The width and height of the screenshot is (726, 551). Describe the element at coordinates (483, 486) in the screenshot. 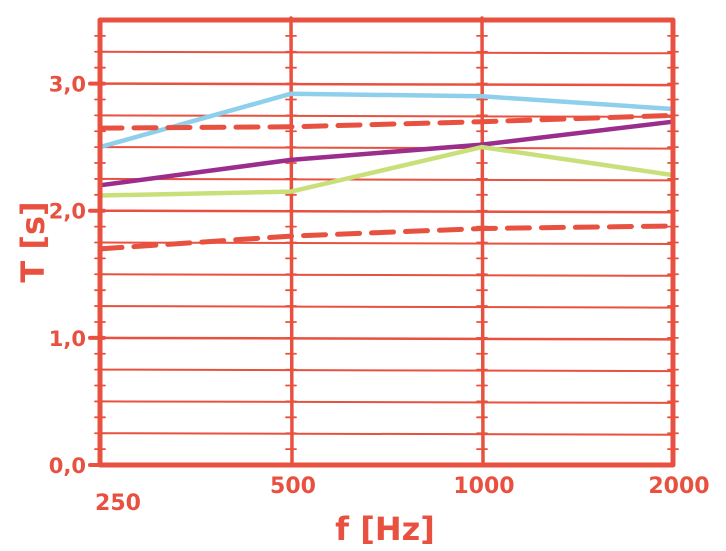

I see `x-tick-label: 1000` at that location.